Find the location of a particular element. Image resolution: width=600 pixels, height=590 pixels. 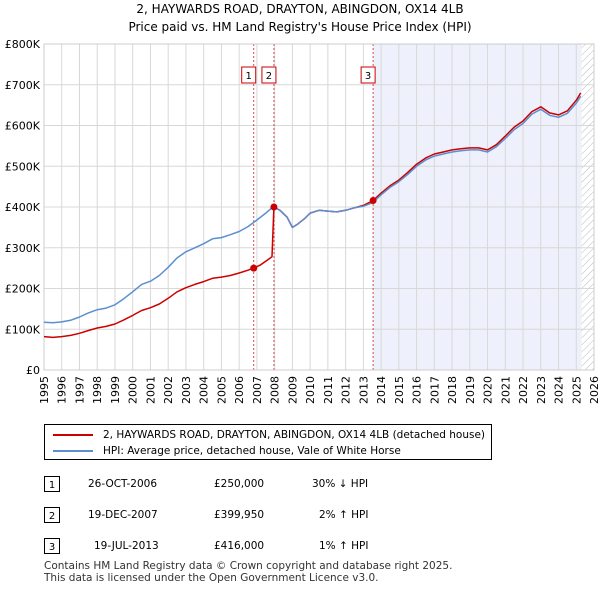

y-tick-label: £500K is located at coordinates (23, 166).